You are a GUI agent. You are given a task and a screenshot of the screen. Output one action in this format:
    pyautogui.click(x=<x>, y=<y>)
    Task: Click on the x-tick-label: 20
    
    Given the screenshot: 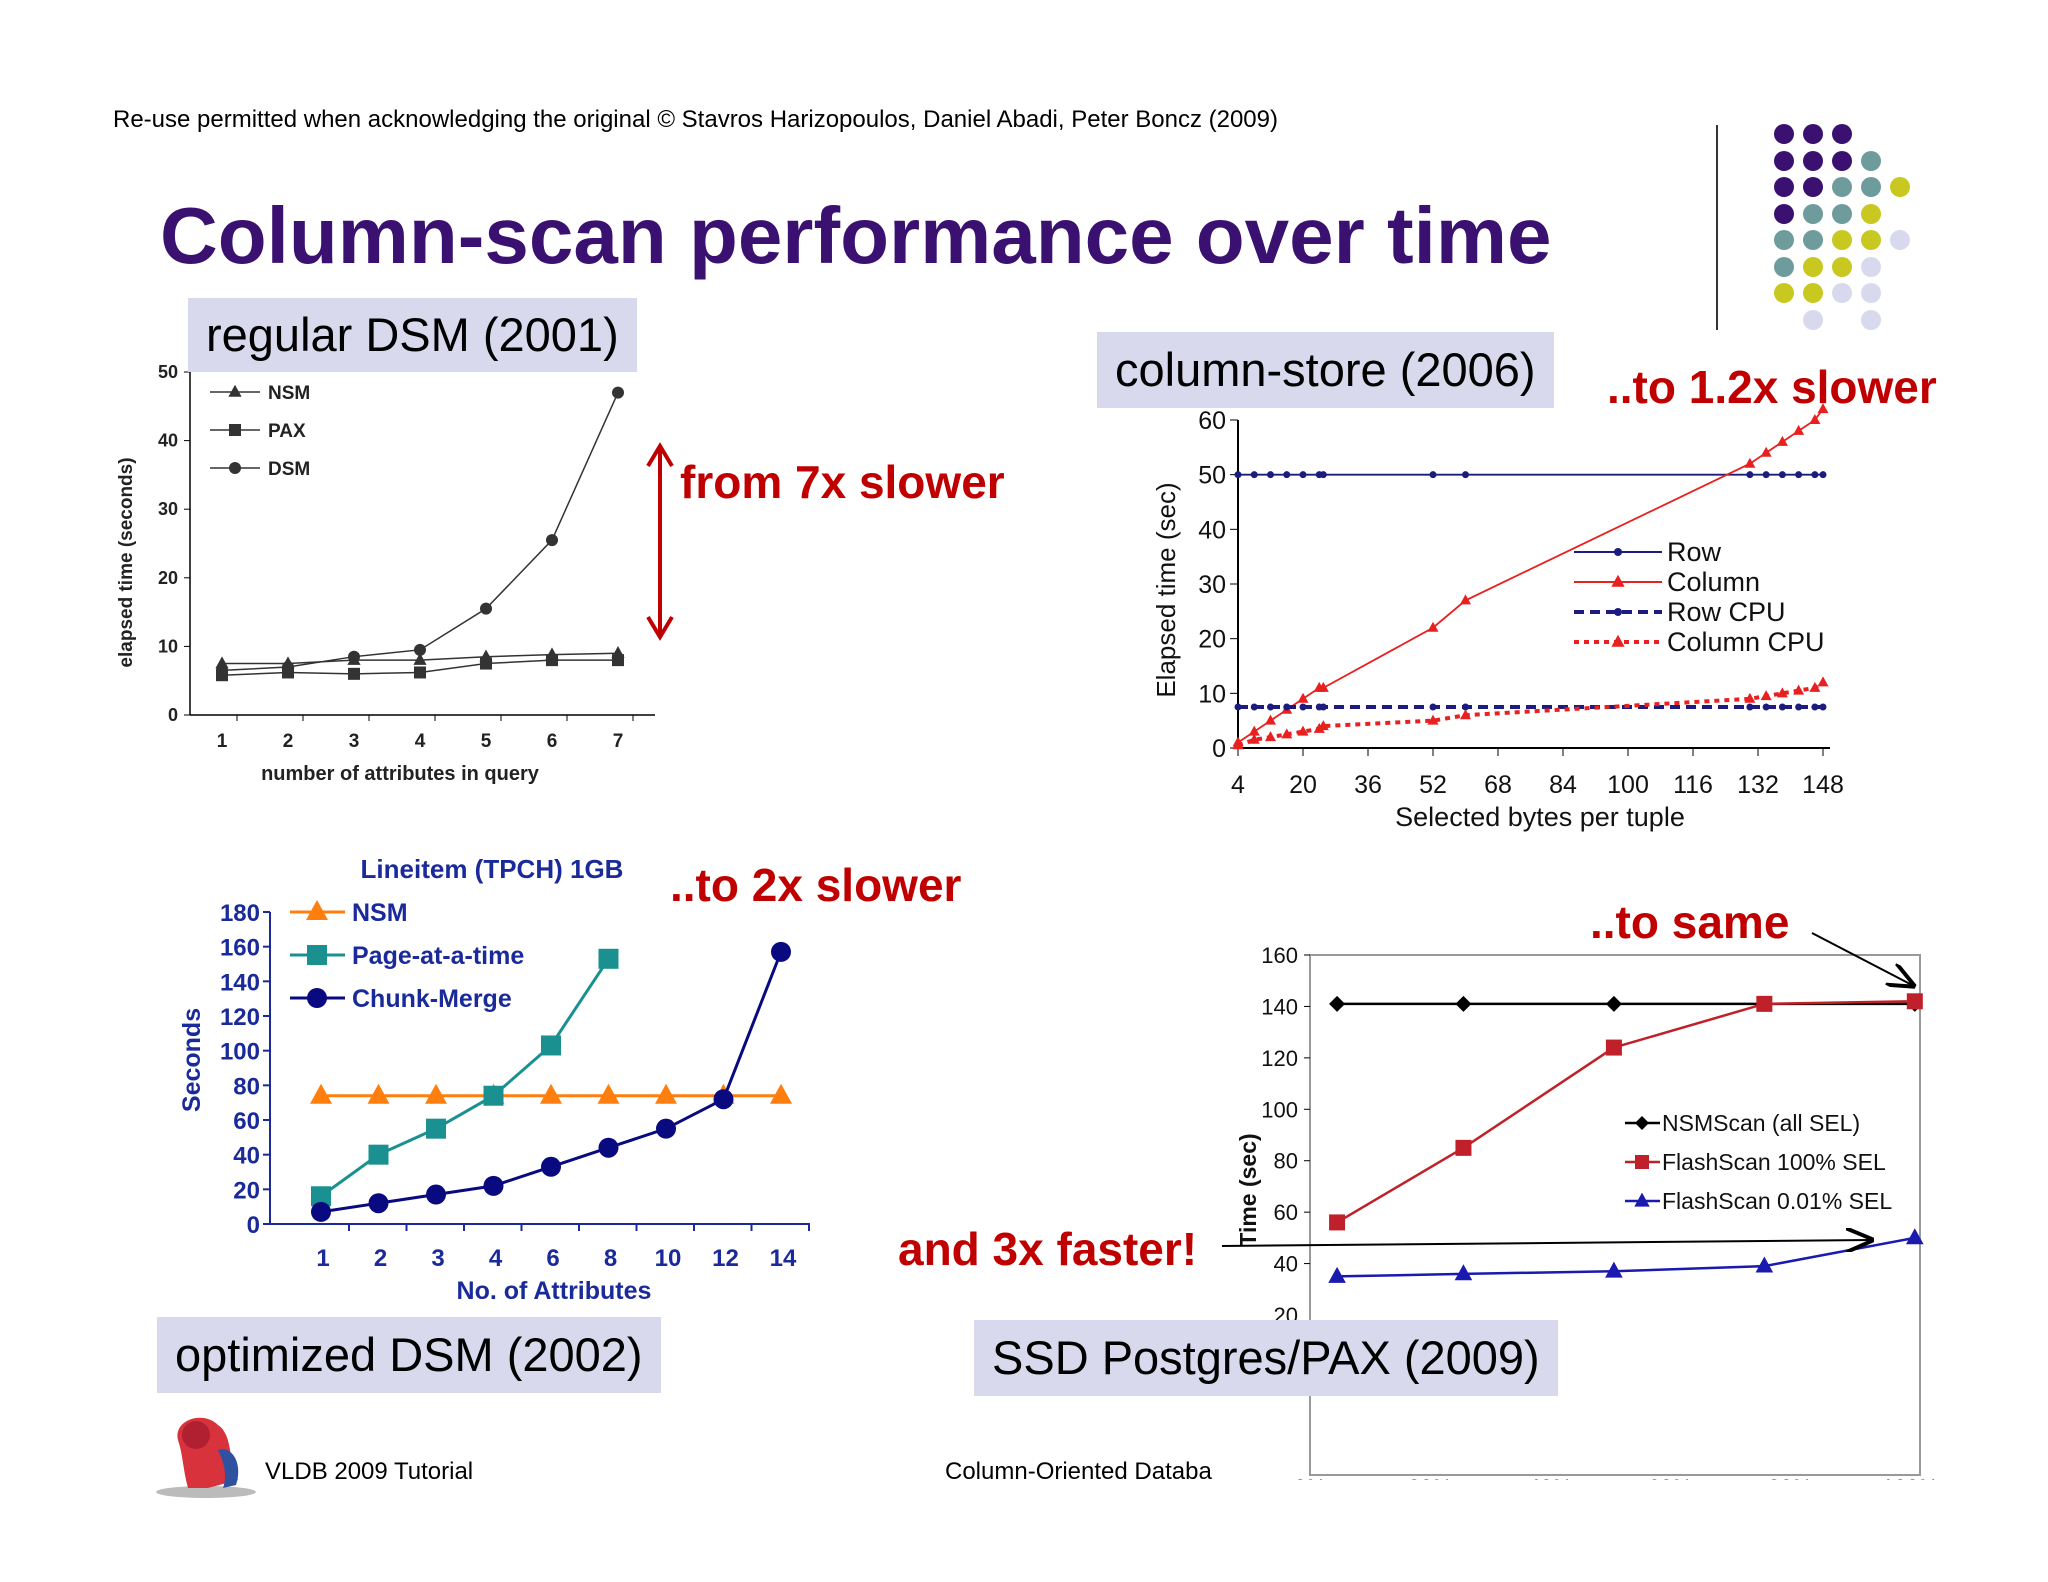 What is the action you would take?
    pyautogui.click(x=1303, y=785)
    